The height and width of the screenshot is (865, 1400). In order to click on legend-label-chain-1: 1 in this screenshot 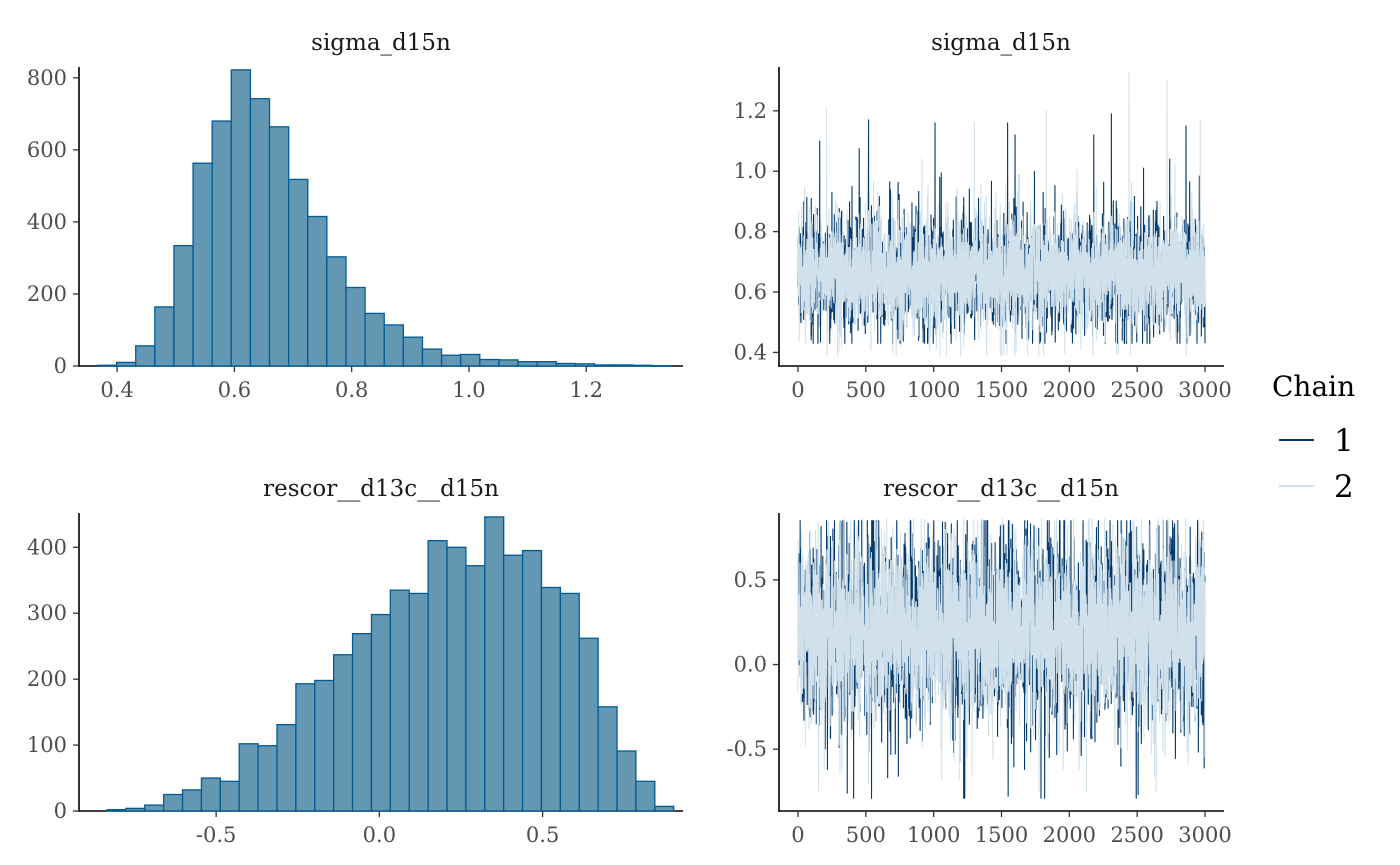, I will do `click(1344, 441)`.